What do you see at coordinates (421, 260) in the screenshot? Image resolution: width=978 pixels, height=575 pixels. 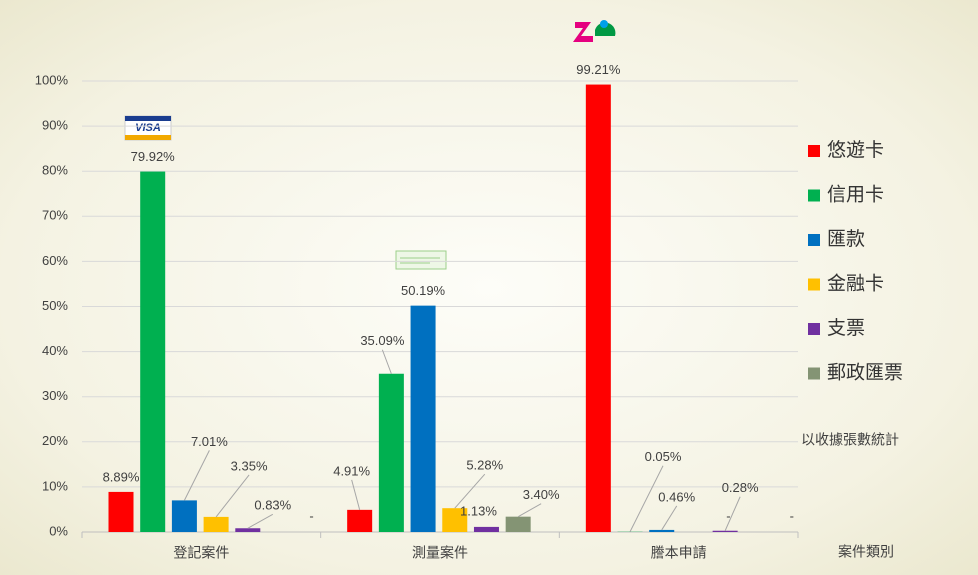 I see `cheque-icon` at bounding box center [421, 260].